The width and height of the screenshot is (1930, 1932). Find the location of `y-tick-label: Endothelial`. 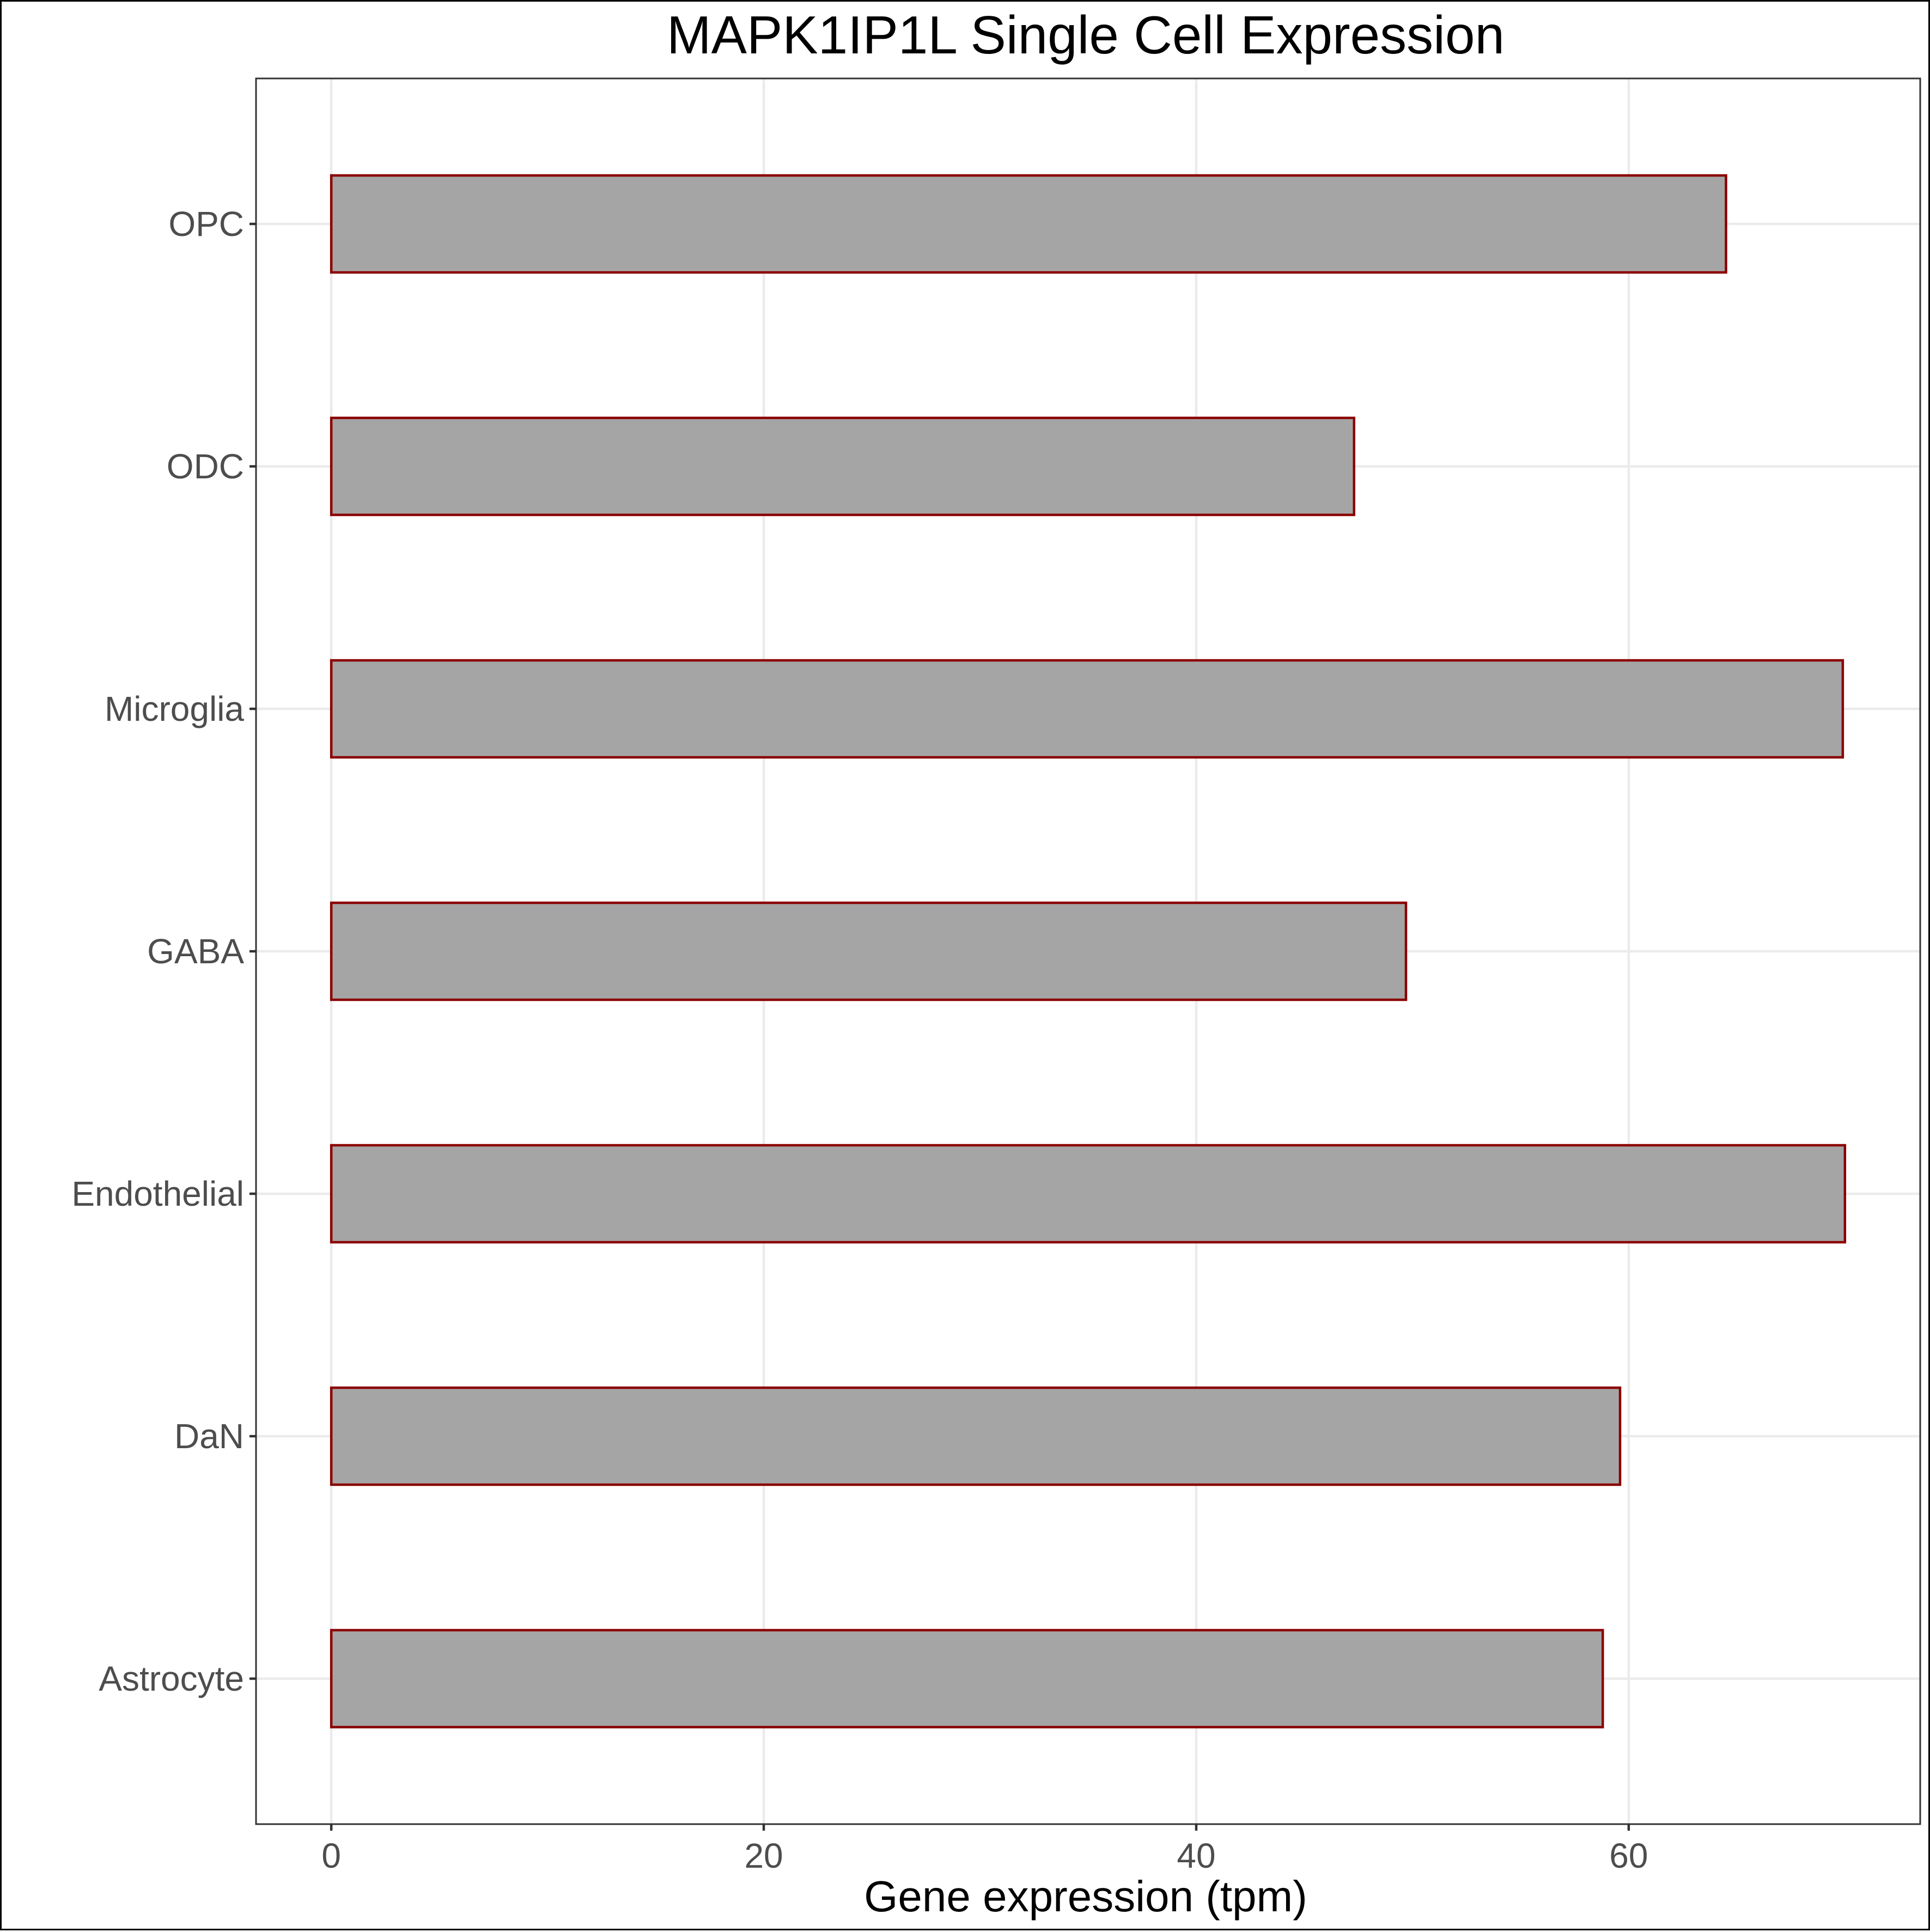

y-tick-label: Endothelial is located at coordinates (158, 1193).